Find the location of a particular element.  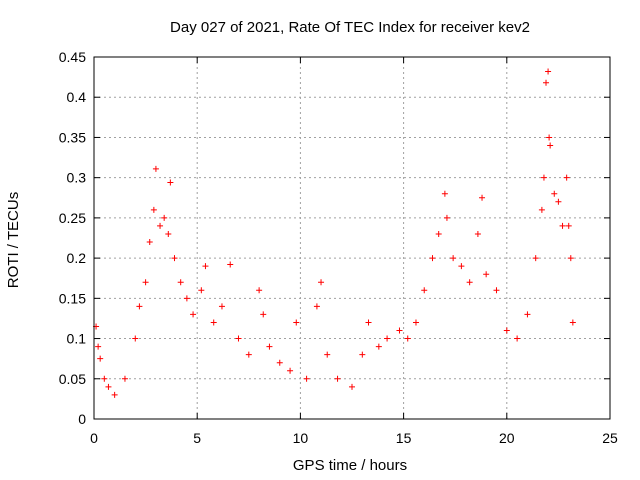

y-tick-label: 0 is located at coordinates (82, 419).